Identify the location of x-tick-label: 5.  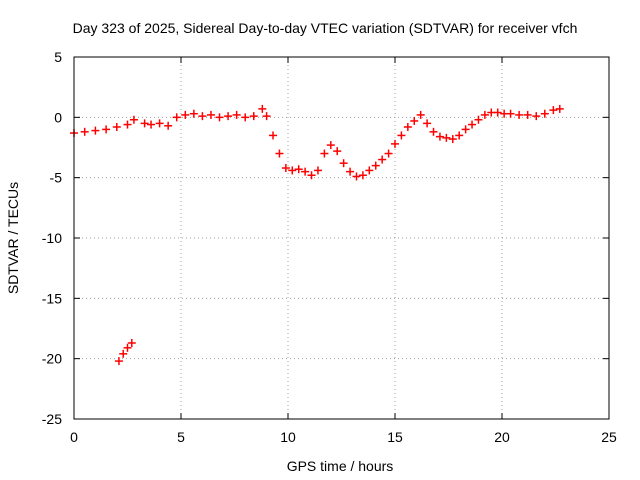
(181, 437).